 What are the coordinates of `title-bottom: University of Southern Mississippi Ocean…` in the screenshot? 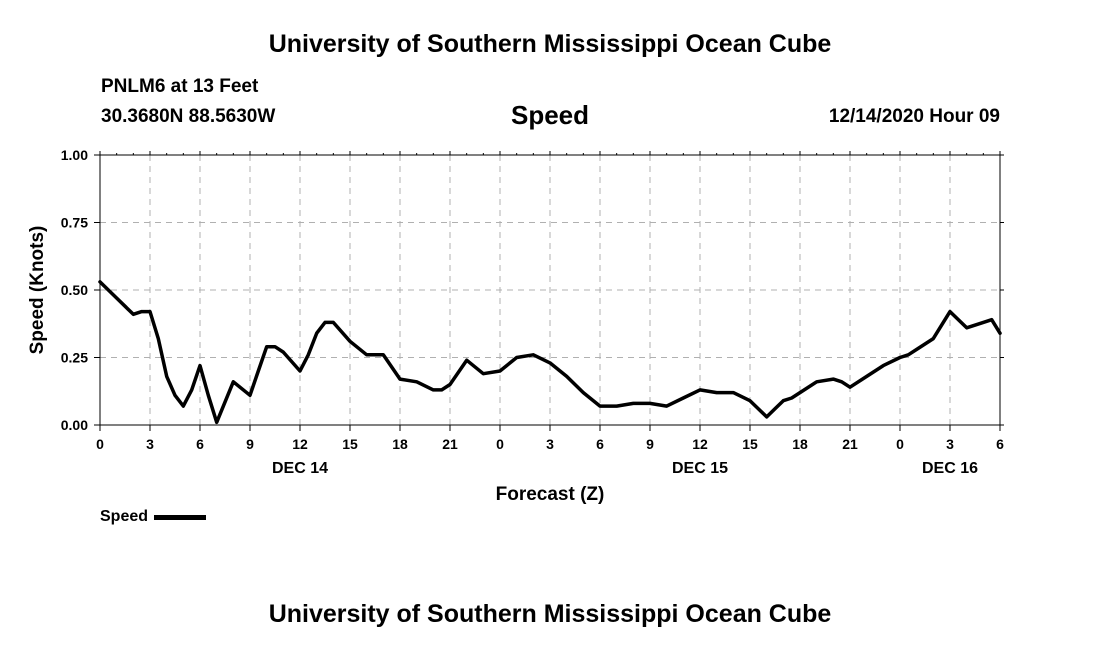 It's located at (550, 614).